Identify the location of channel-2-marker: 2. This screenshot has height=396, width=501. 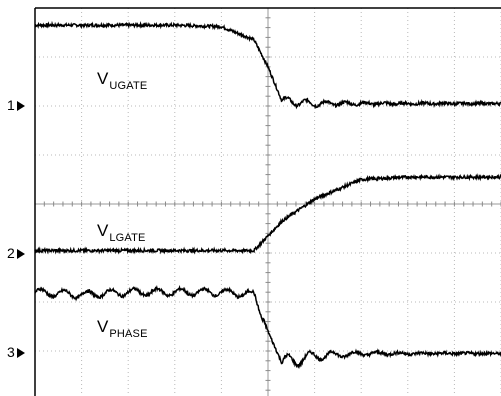
(16, 253).